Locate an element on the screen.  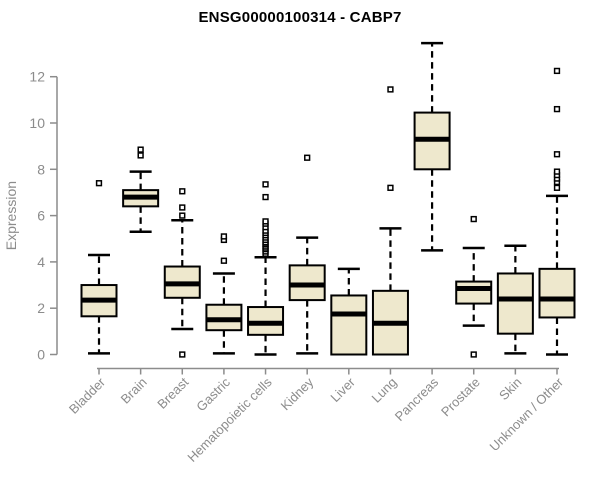
box-unknown-other is located at coordinates (557, 211).